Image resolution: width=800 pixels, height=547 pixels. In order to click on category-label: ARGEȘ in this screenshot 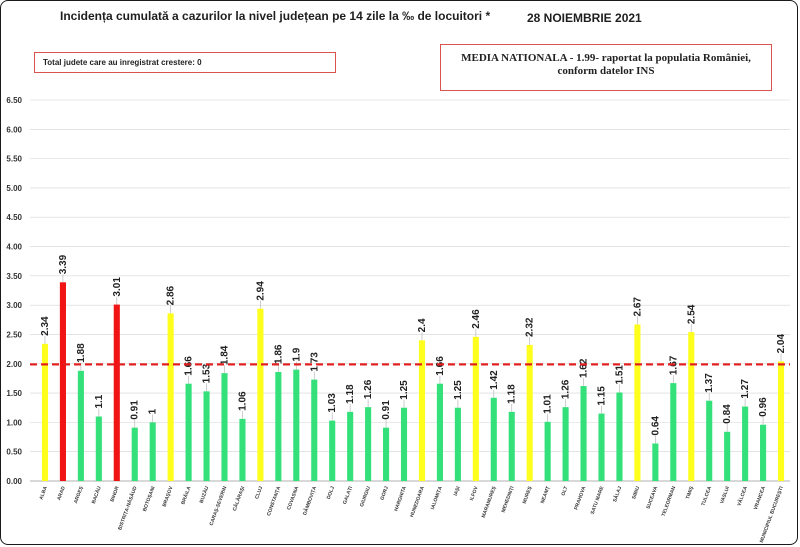, I will do `click(79, 494)`.